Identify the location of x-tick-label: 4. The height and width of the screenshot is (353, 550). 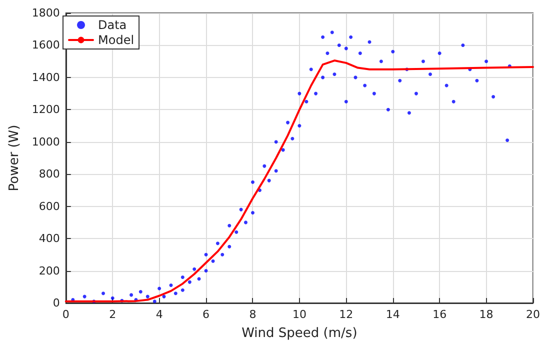
(159, 314).